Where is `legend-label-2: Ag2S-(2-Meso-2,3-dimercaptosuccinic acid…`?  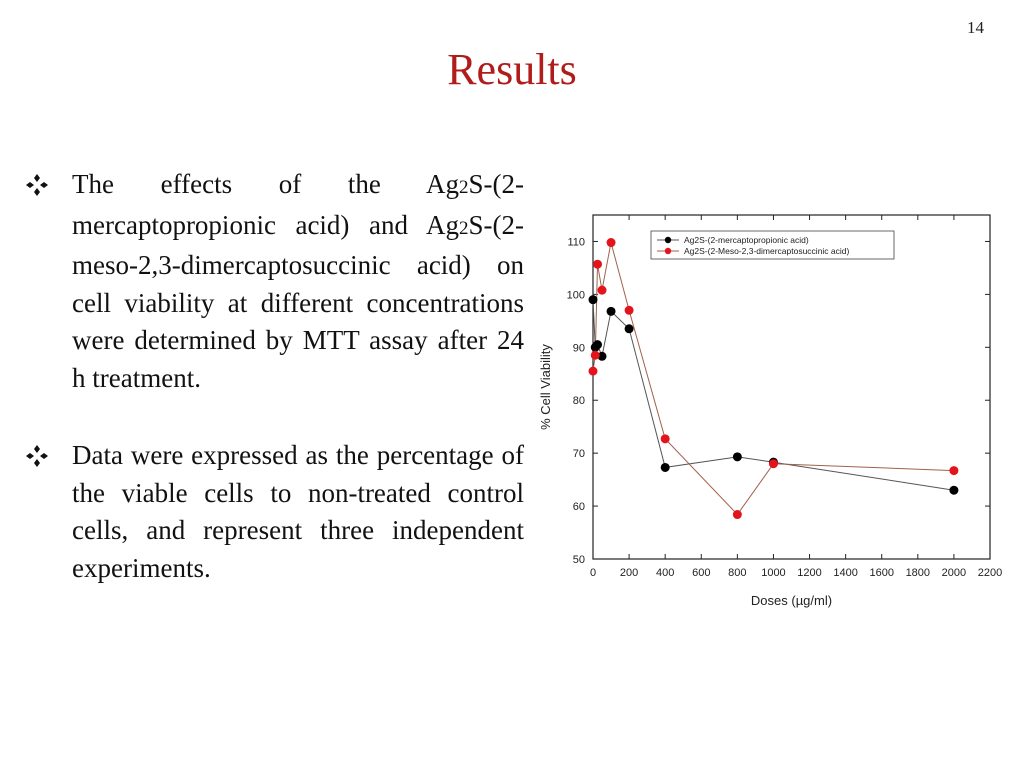 legend-label-2: Ag2S-(2-Meso-2,3-dimercaptosuccinic acid… is located at coordinates (767, 251).